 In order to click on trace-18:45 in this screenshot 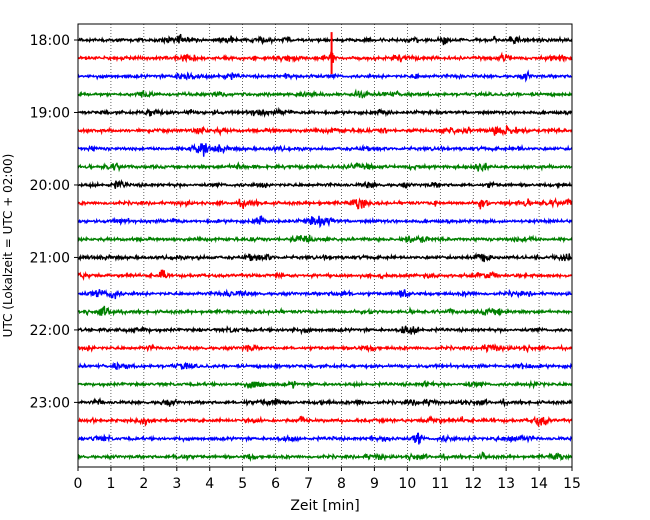, I will do `click(325, 93)`.